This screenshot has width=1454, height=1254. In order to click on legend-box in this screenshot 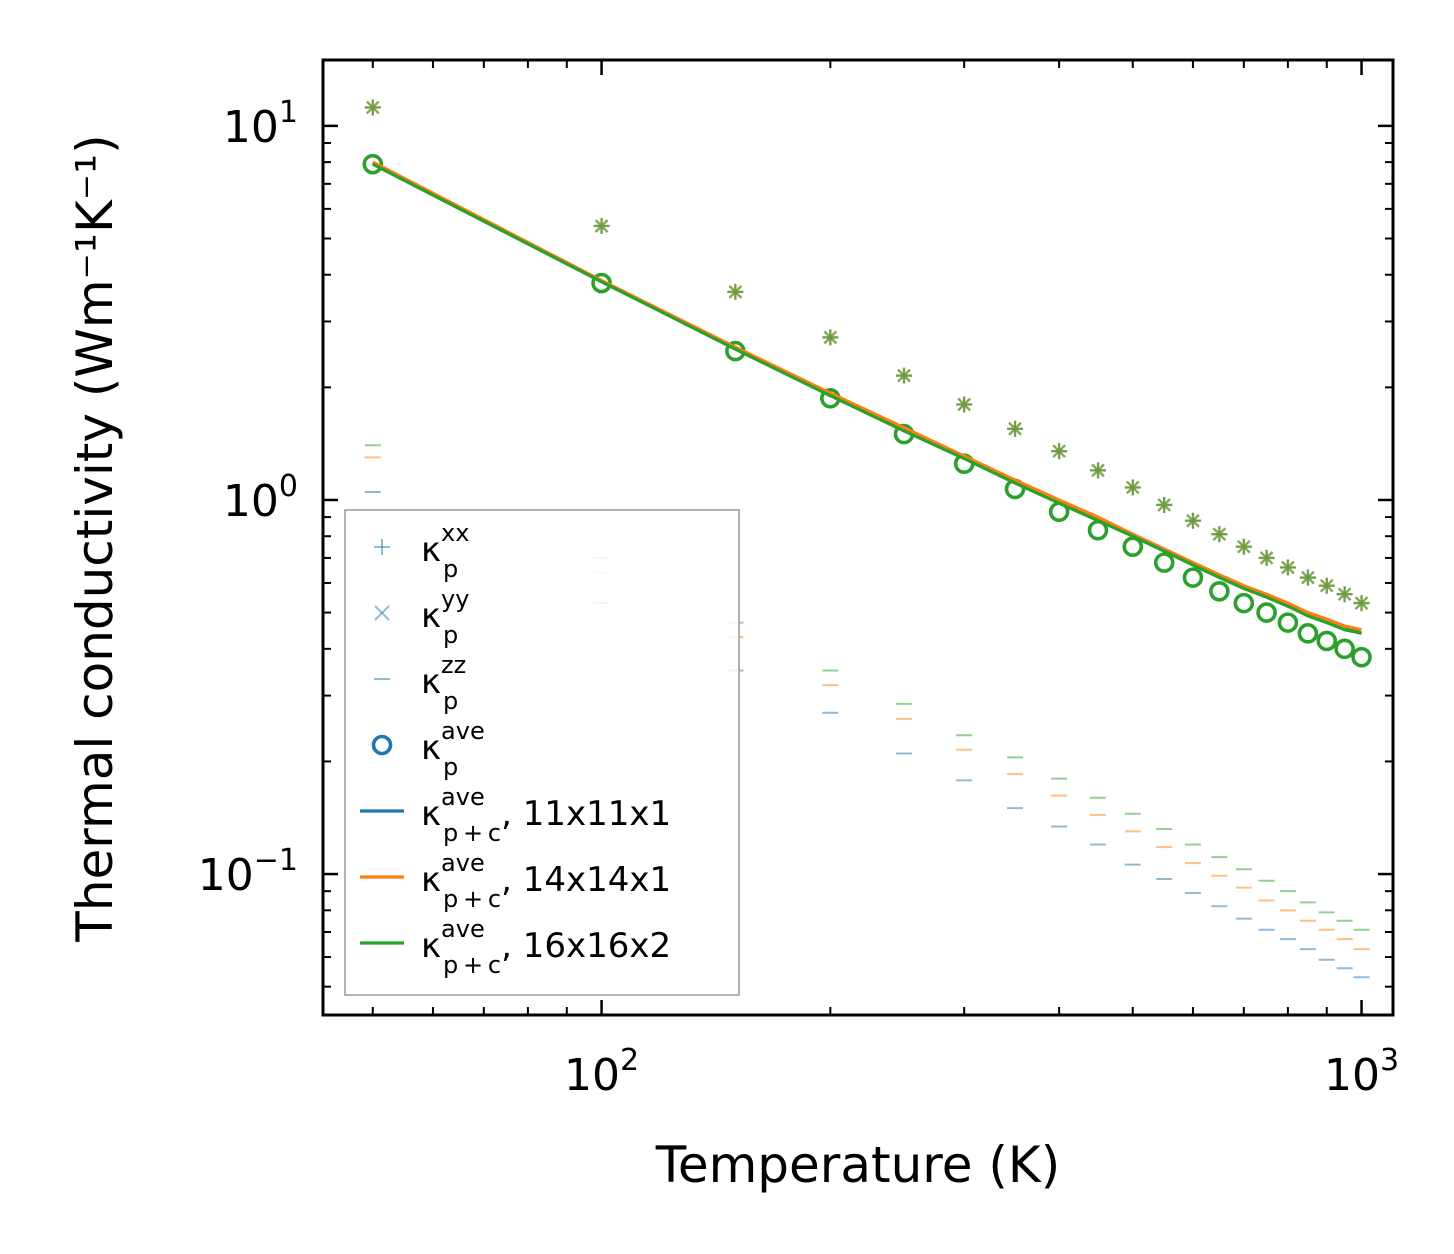, I will do `click(542, 752)`.